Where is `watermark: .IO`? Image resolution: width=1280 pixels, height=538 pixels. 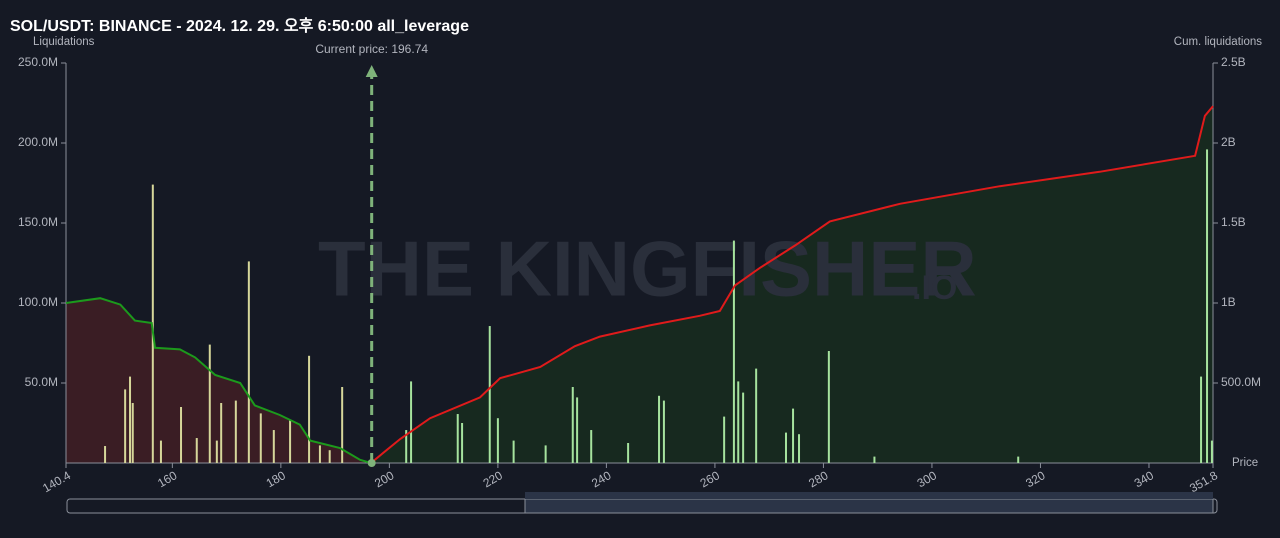 watermark: .IO is located at coordinates (934, 288).